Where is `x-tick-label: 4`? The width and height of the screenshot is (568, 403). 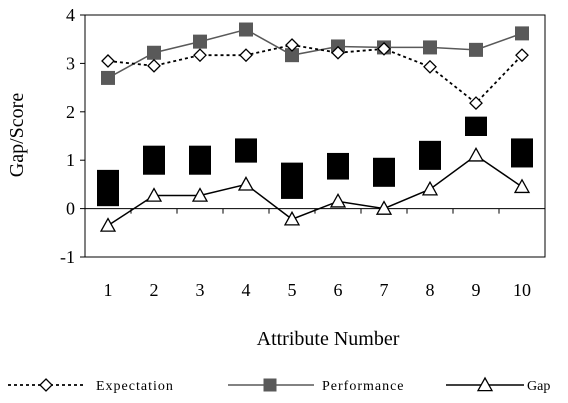 x-tick-label: 4 is located at coordinates (246, 290).